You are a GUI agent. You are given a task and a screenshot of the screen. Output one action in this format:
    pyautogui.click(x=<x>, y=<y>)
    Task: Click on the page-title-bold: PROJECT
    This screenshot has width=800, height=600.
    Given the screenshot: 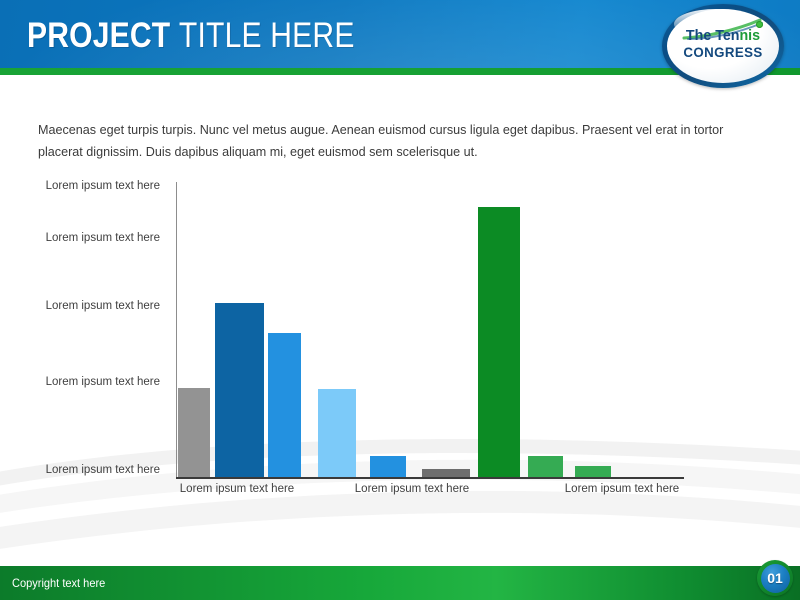 What is the action you would take?
    pyautogui.click(x=99, y=35)
    